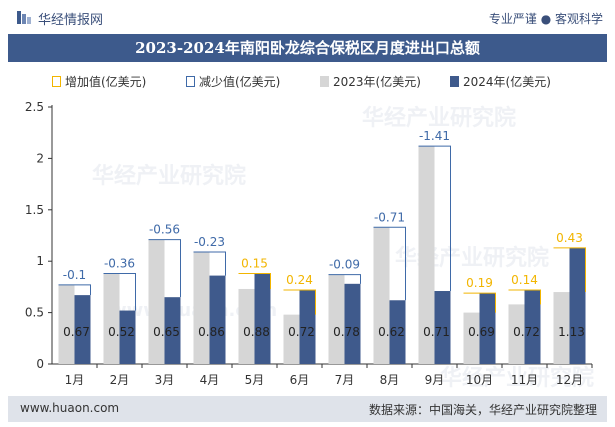  Describe the element at coordinates (70, 408) in the screenshot. I see `footer-url: www.huaon.com` at that location.